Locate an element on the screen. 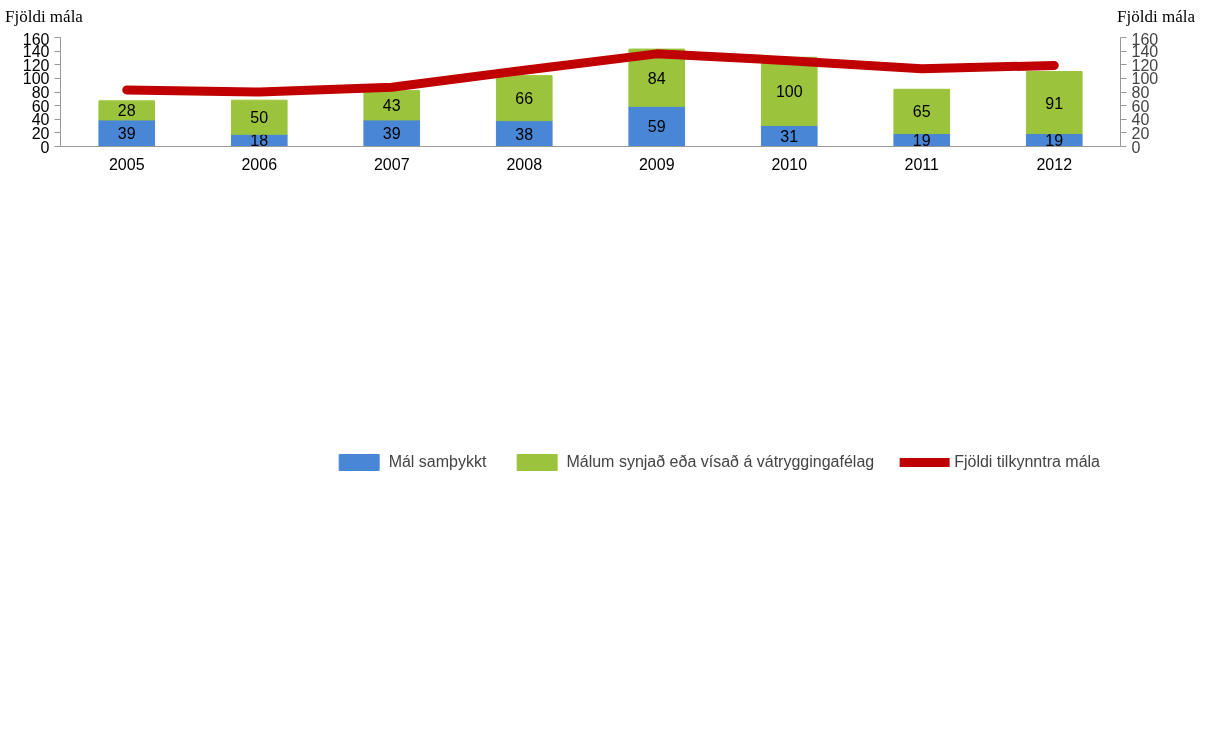 Image resolution: width=1216 pixels, height=735 pixels. x-tick-label: 2007 is located at coordinates (391, 164).